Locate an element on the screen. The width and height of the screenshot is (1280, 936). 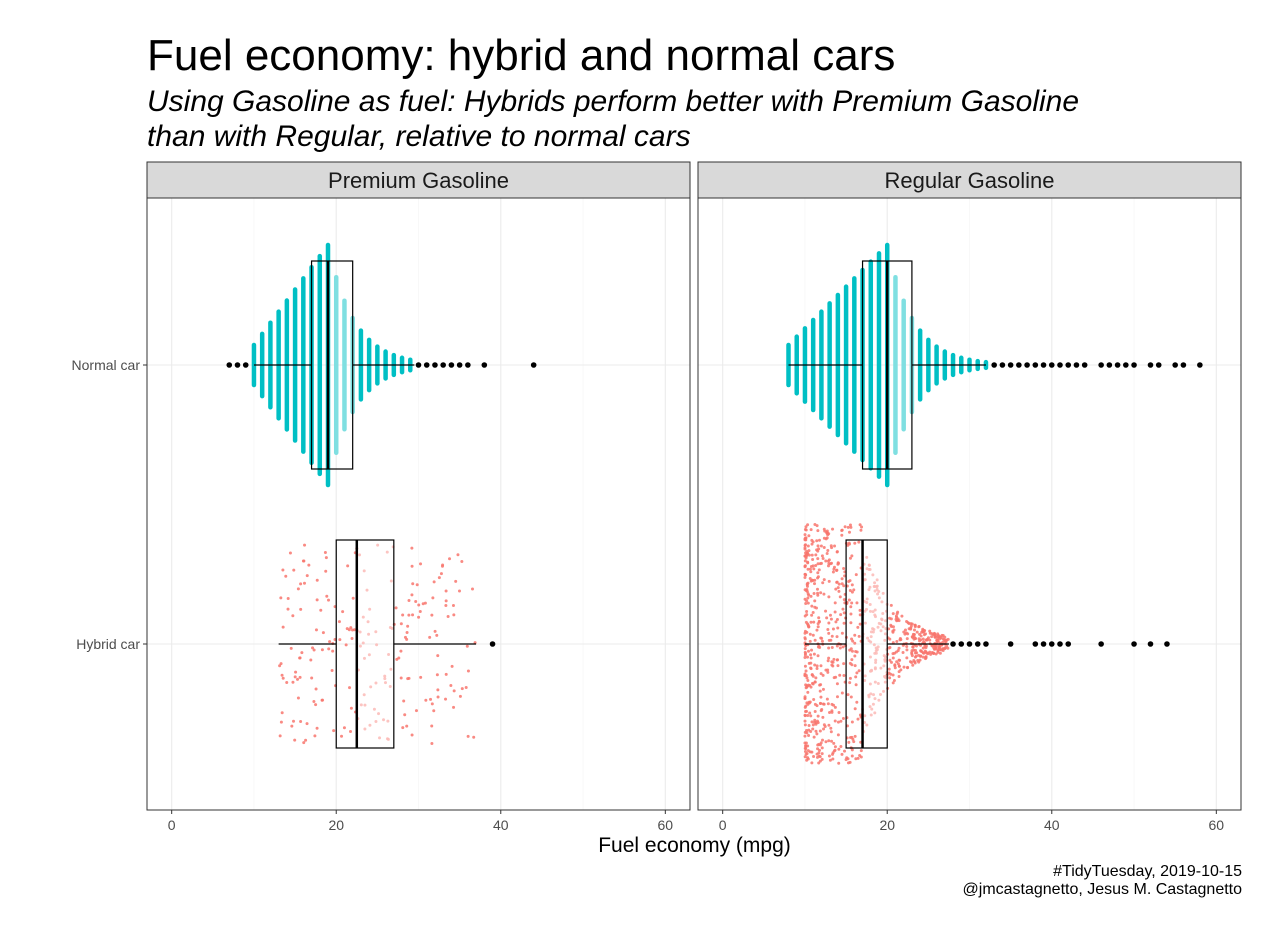
box is located at coordinates (332, 365).